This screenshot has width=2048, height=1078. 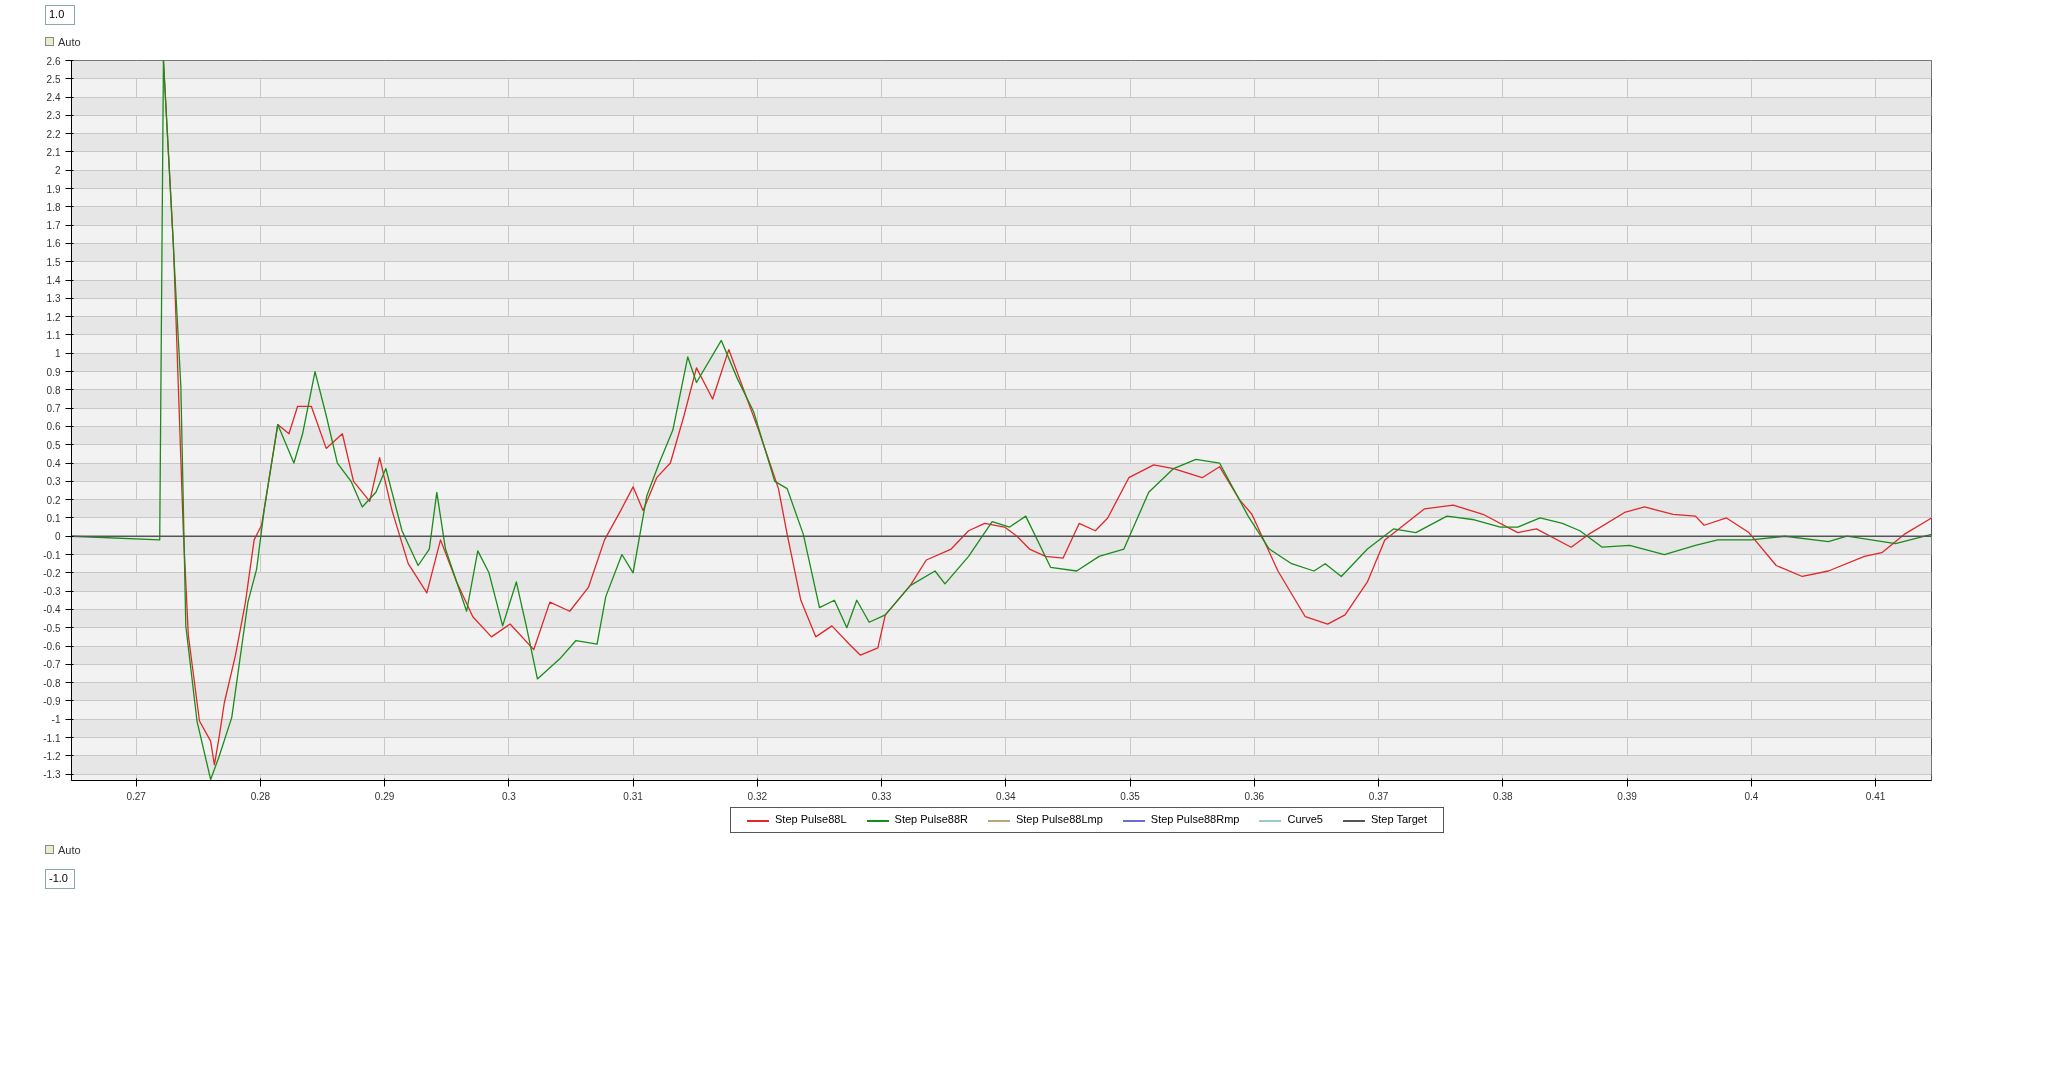 What do you see at coordinates (1254, 796) in the screenshot?
I see `x-tick-label: 0.36` at bounding box center [1254, 796].